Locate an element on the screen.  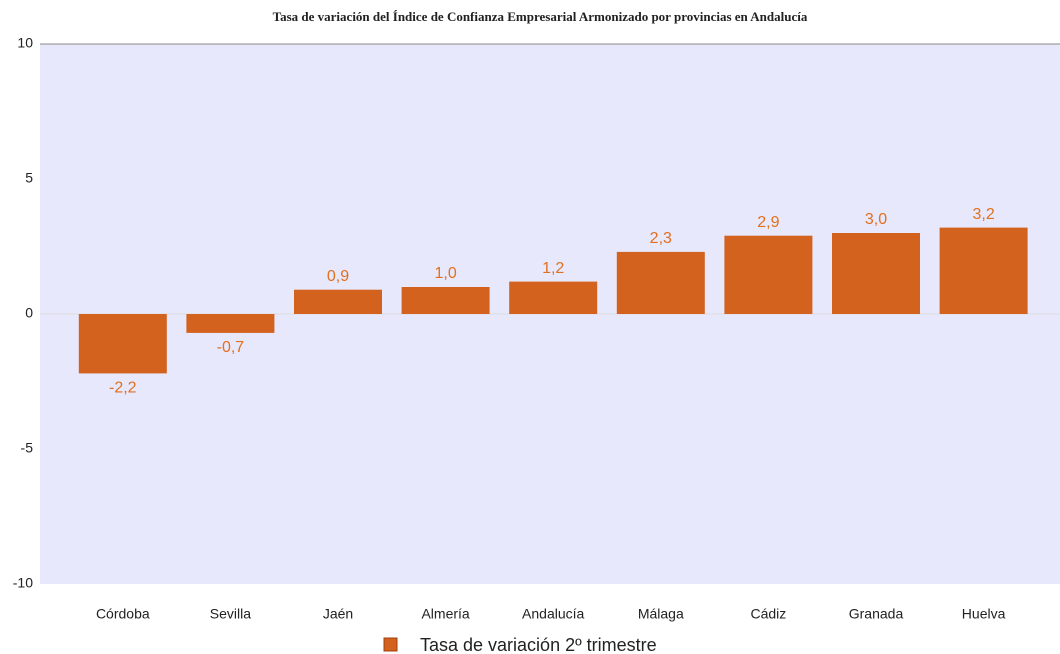
x-tick-label: Almería is located at coordinates (445, 614).